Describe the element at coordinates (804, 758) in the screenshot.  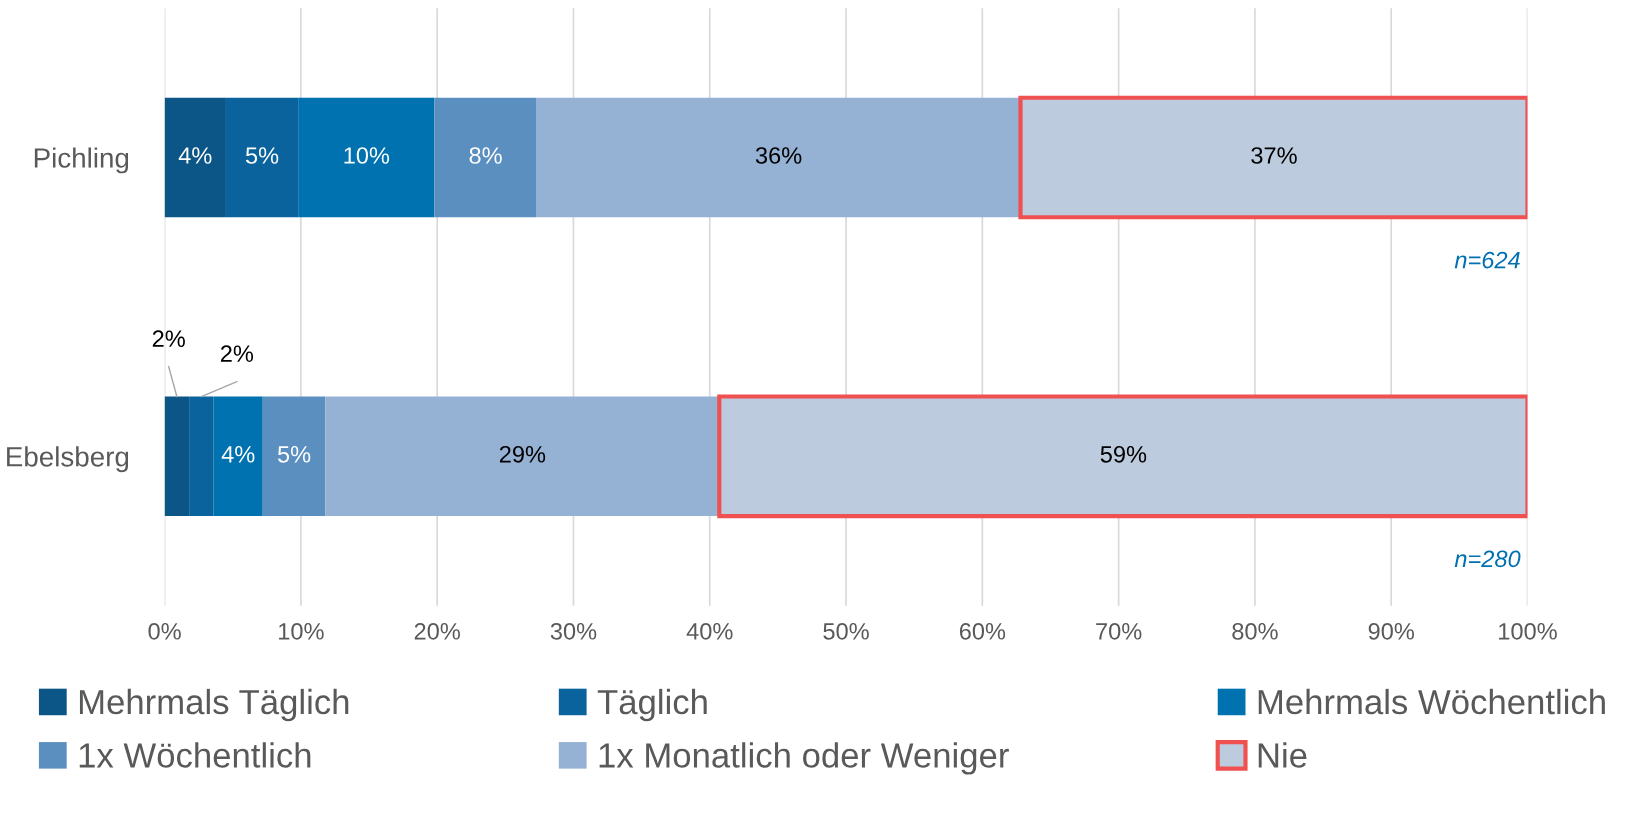
I see `legend-label: 1x Monatlich oder Weniger` at that location.